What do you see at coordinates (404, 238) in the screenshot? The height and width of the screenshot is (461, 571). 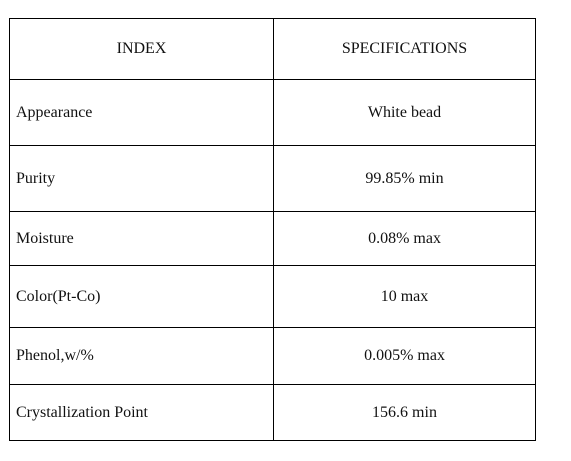 I see `spec-cell: 0.08% max` at bounding box center [404, 238].